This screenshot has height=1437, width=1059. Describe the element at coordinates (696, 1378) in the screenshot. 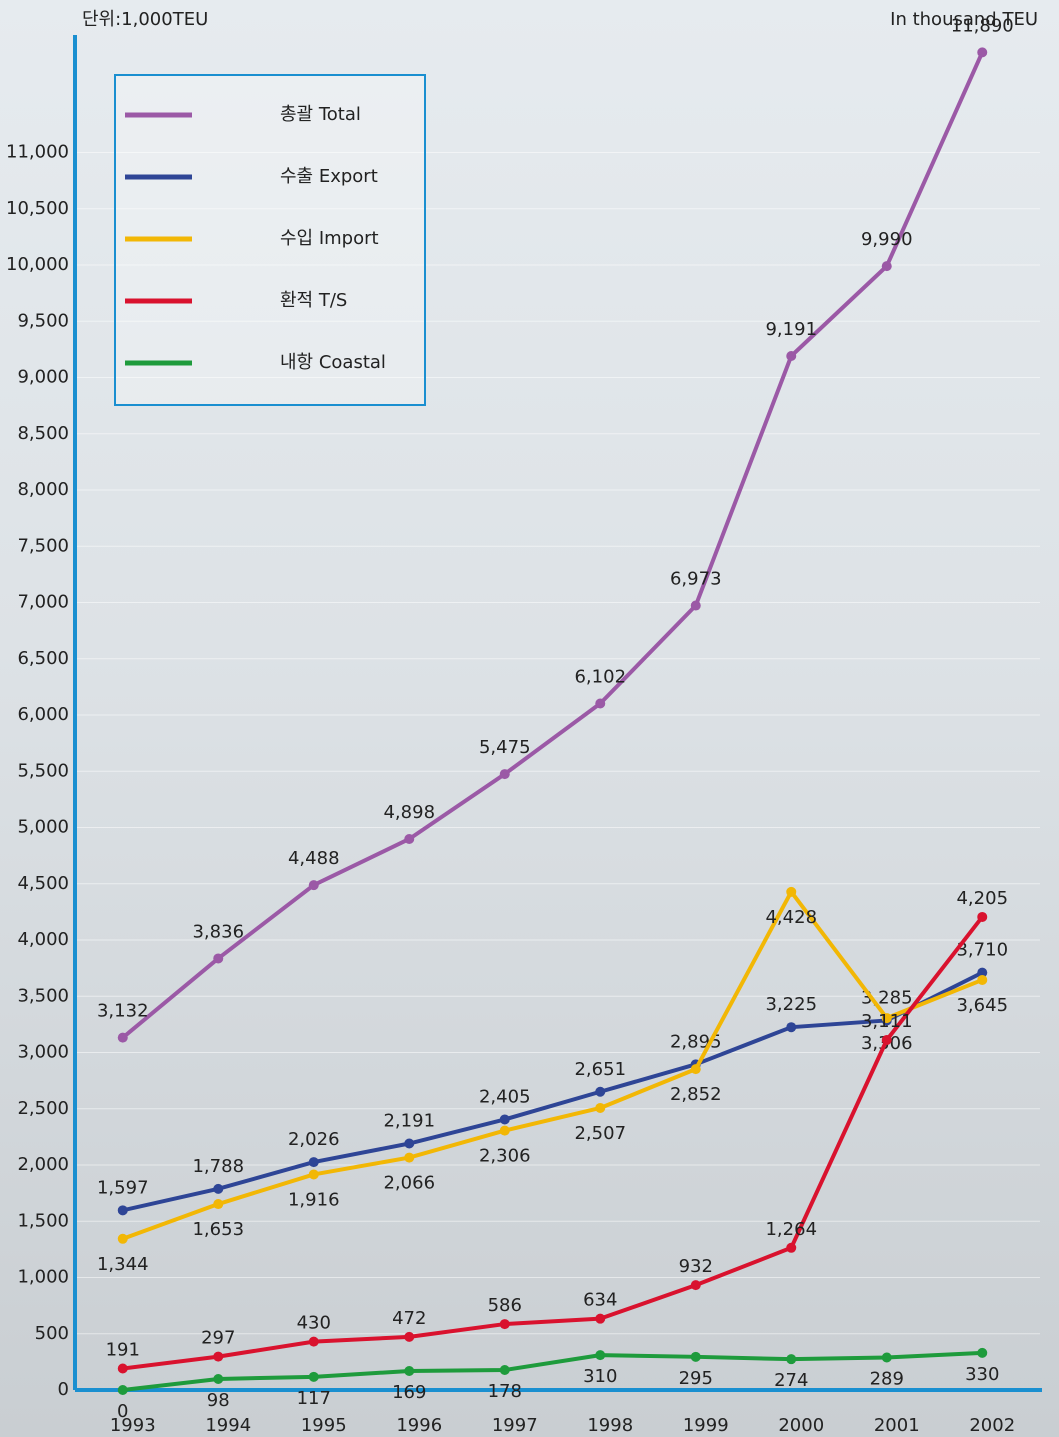

I see `data-label: 295` at that location.